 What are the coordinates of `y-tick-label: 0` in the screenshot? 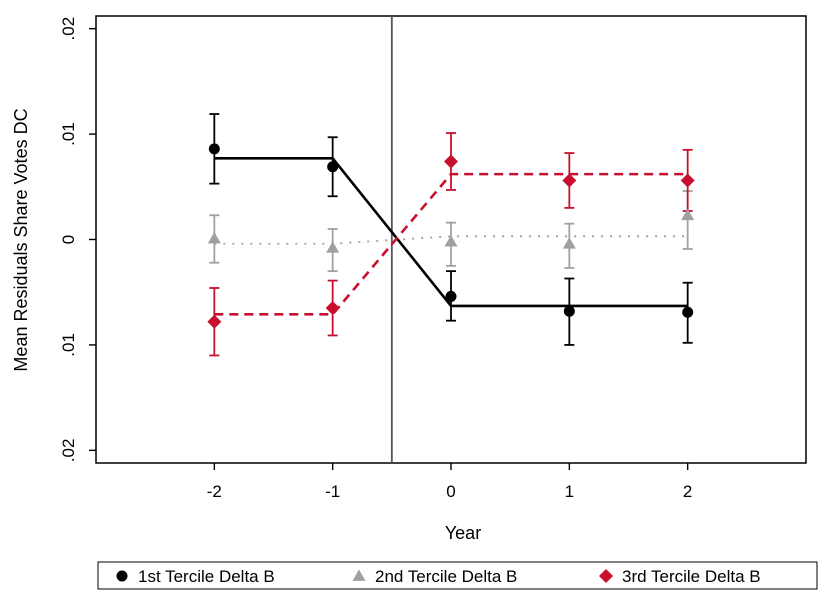 It's located at (68, 239).